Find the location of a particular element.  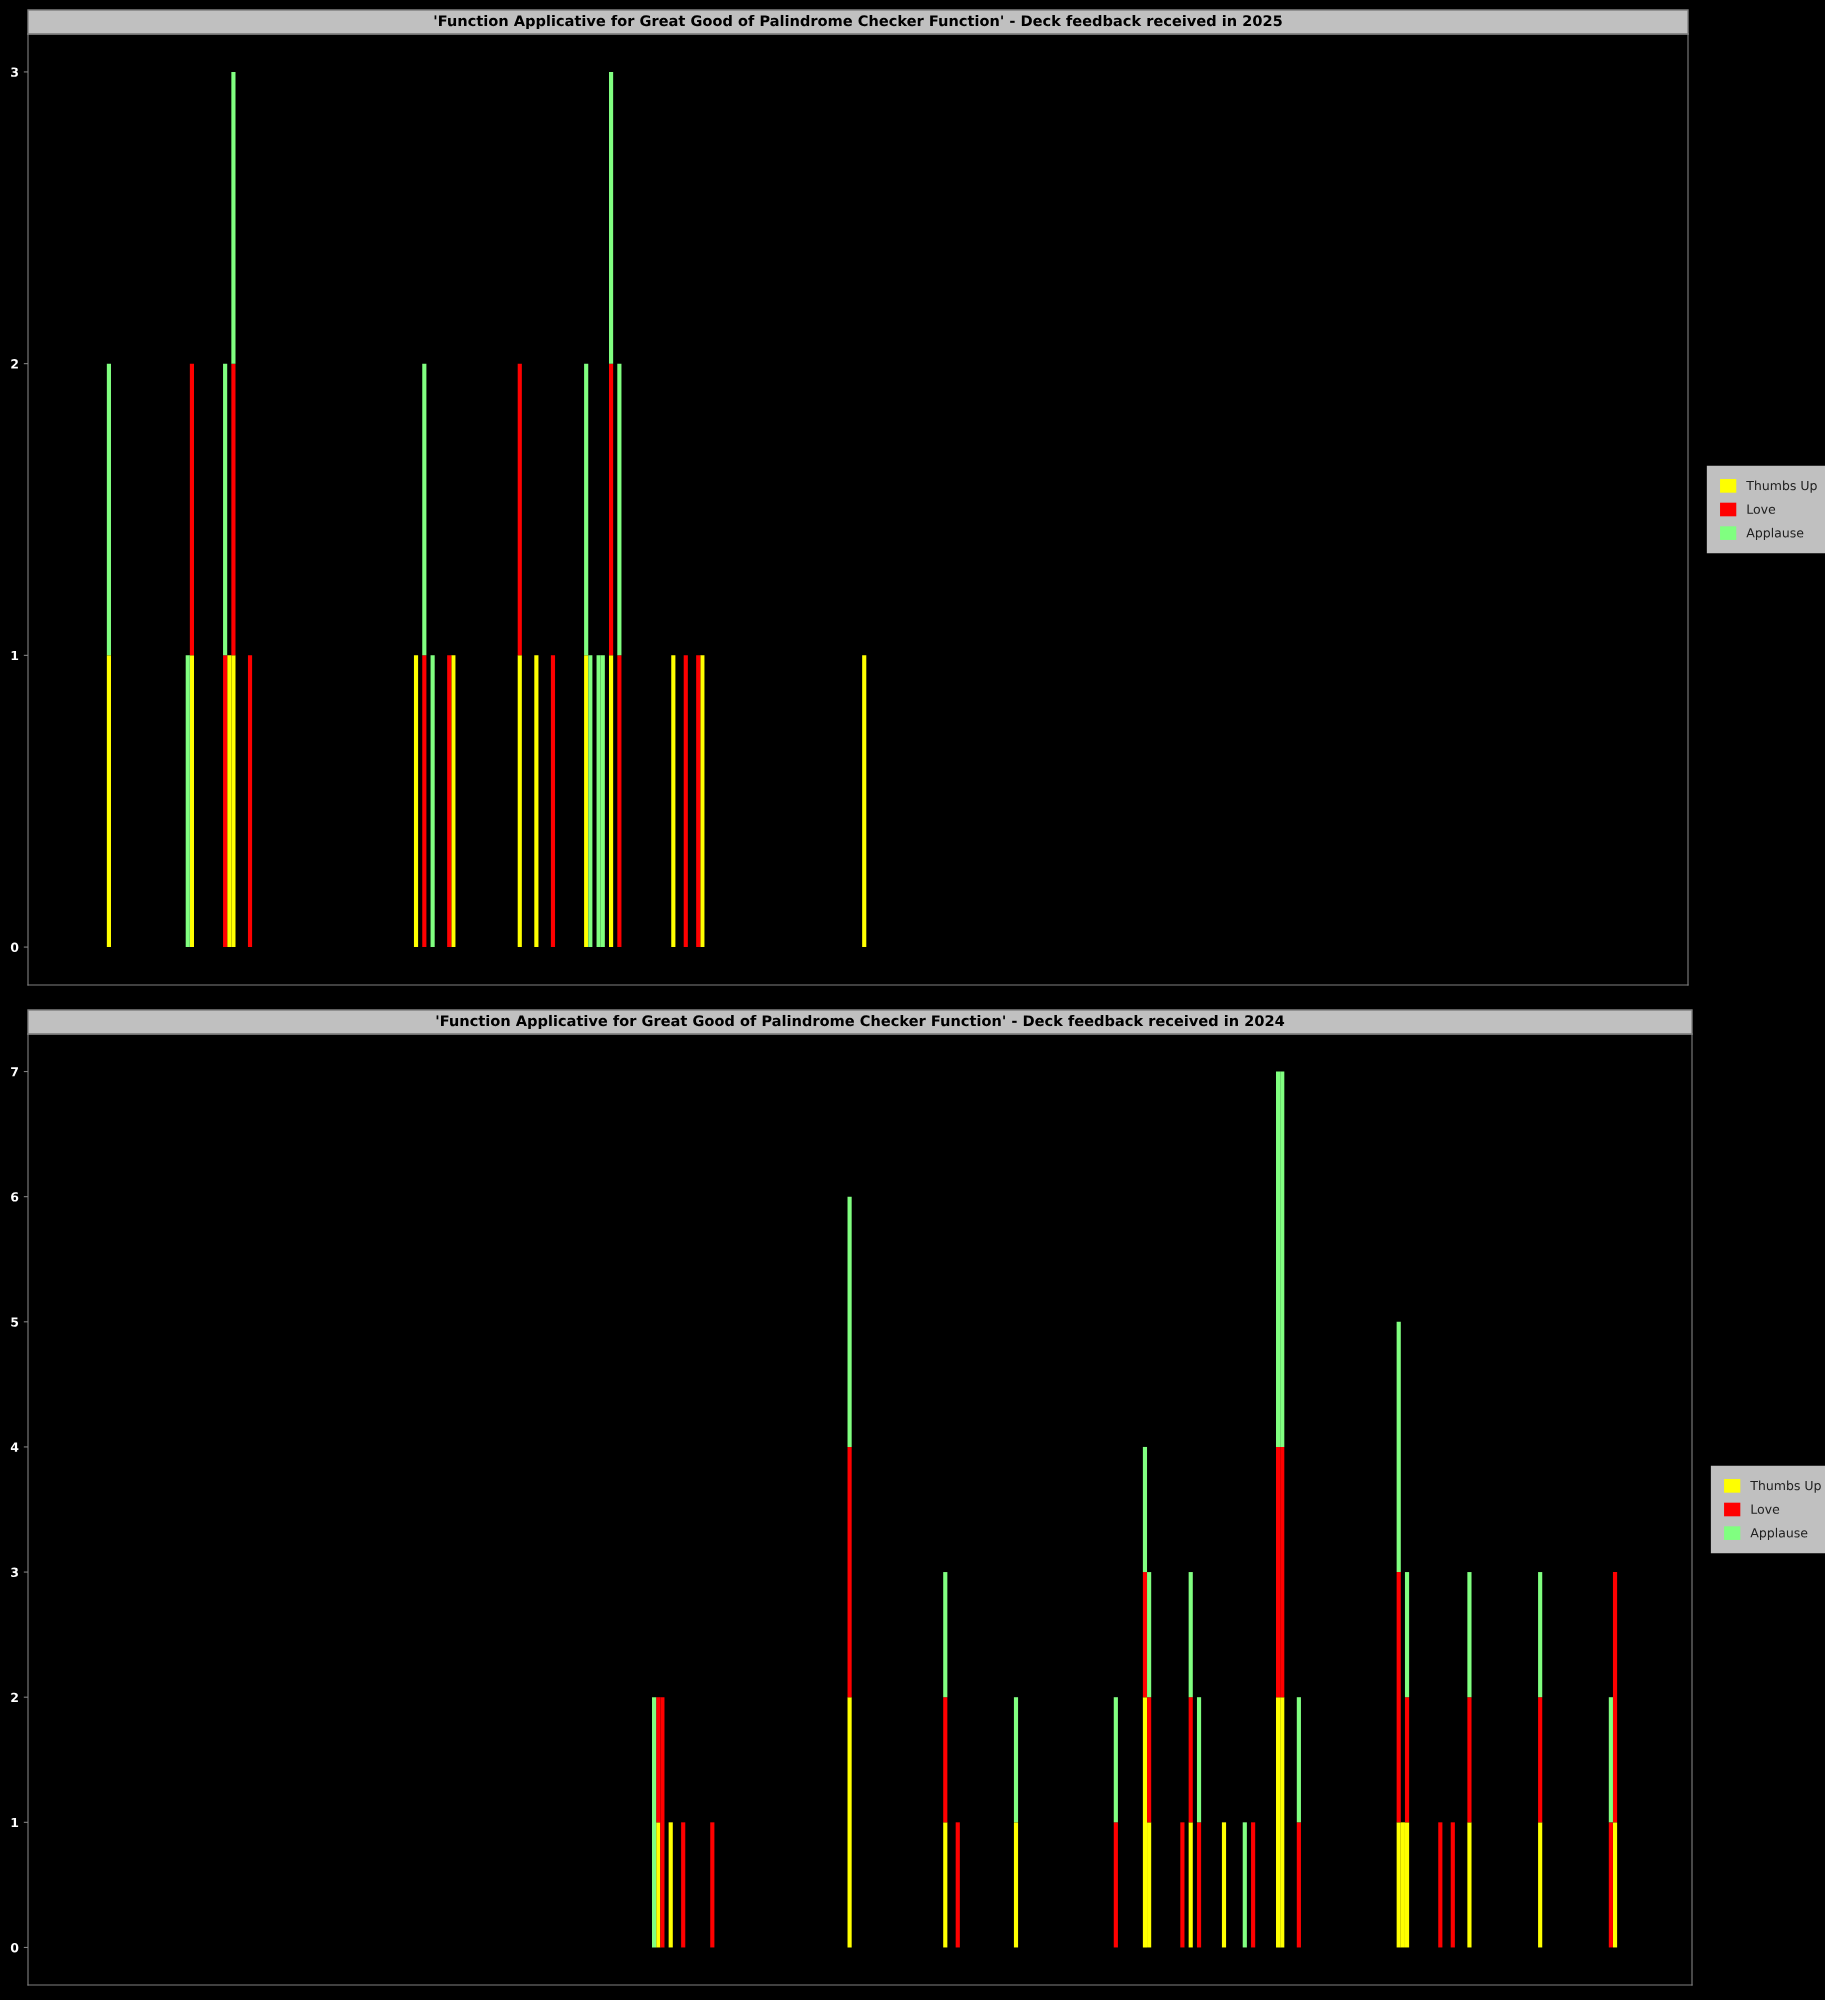

chart-title: 'Function Applicative for Great Good of Palindrome Checker Function' - Deck feedback received in 2025 is located at coordinates (858, 22).